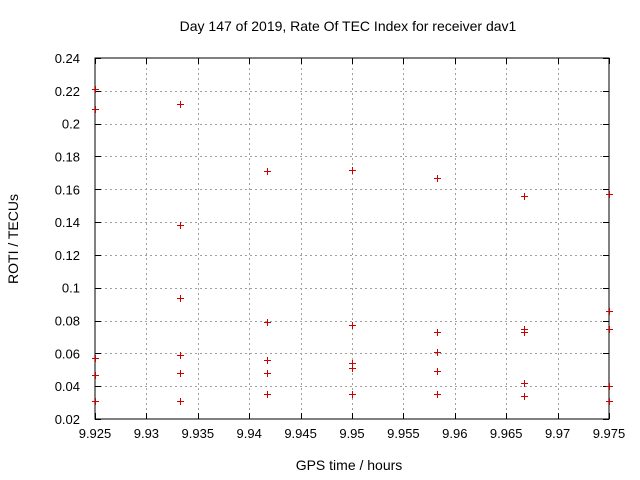  I want to click on y-tick-label: 0.22, so click(67, 91).